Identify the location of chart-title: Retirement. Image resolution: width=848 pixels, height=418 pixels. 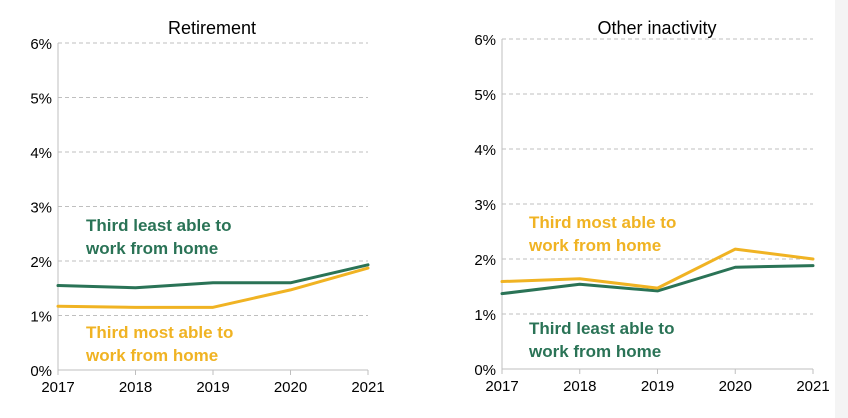
(212, 28).